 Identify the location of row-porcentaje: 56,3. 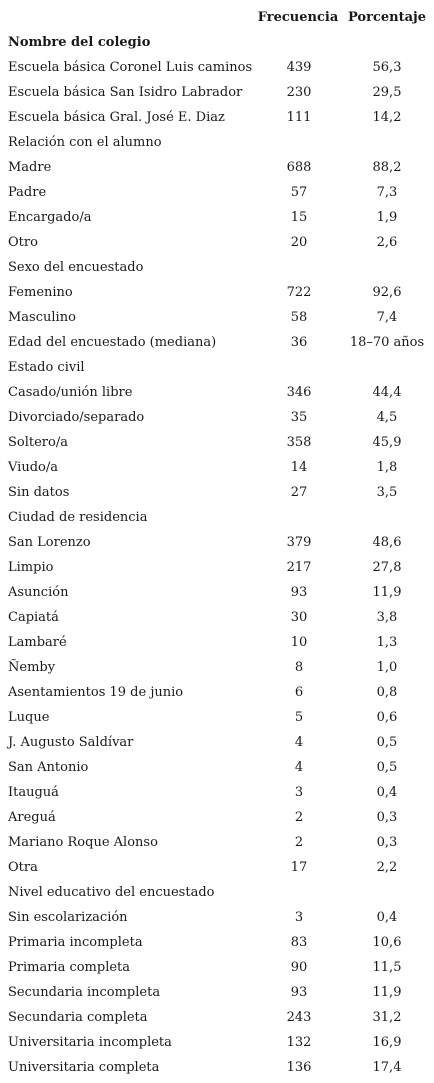
(387, 67).